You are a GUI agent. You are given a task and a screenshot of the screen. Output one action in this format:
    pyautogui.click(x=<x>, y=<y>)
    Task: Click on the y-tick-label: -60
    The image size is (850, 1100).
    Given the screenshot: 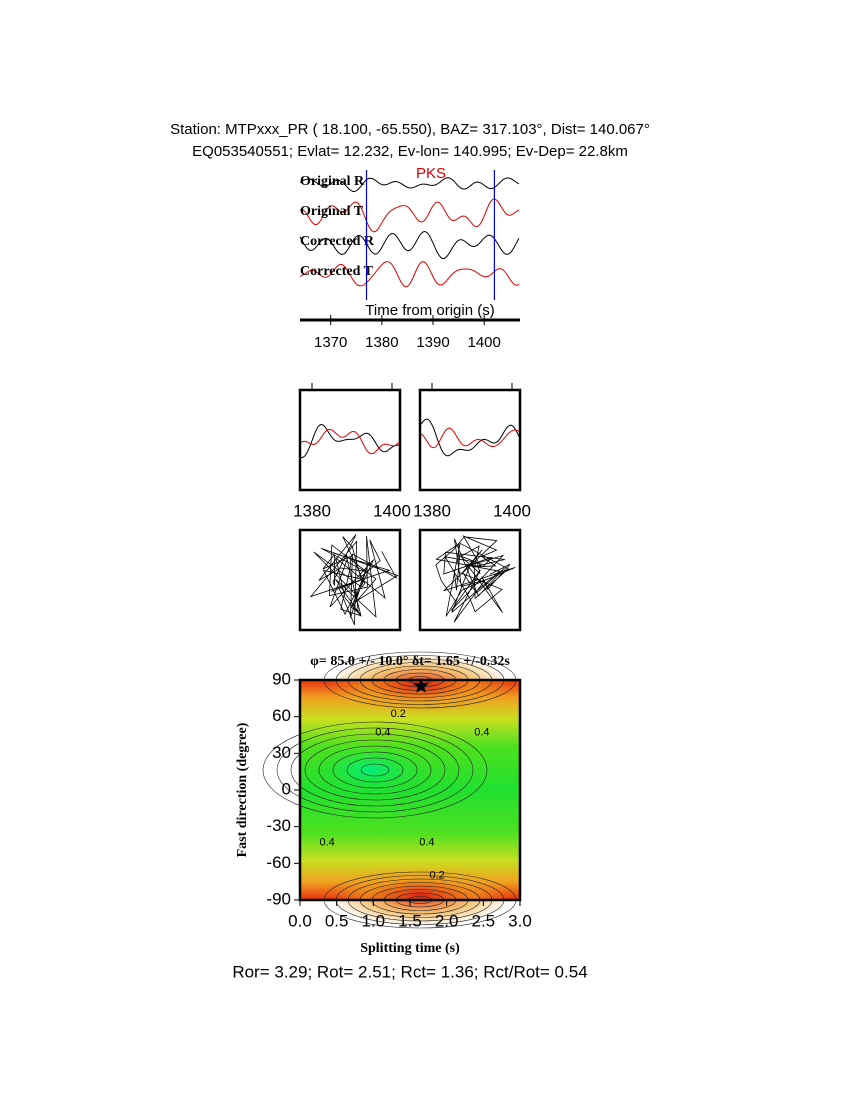 What is the action you would take?
    pyautogui.click(x=278, y=862)
    